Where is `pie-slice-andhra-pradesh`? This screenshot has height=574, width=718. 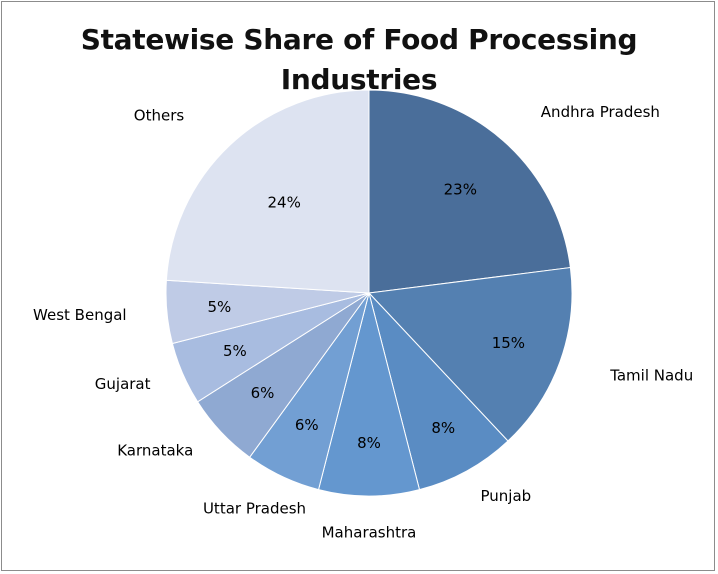
pie-slice-andhra-pradesh is located at coordinates (469, 191).